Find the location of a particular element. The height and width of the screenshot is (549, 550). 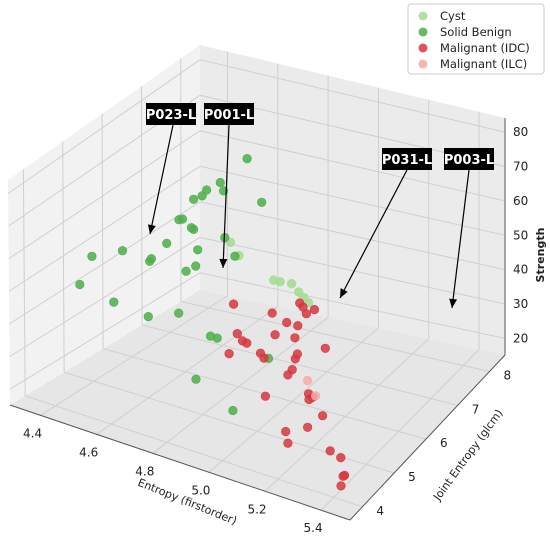

callout-label: P031-L is located at coordinates (407, 160).